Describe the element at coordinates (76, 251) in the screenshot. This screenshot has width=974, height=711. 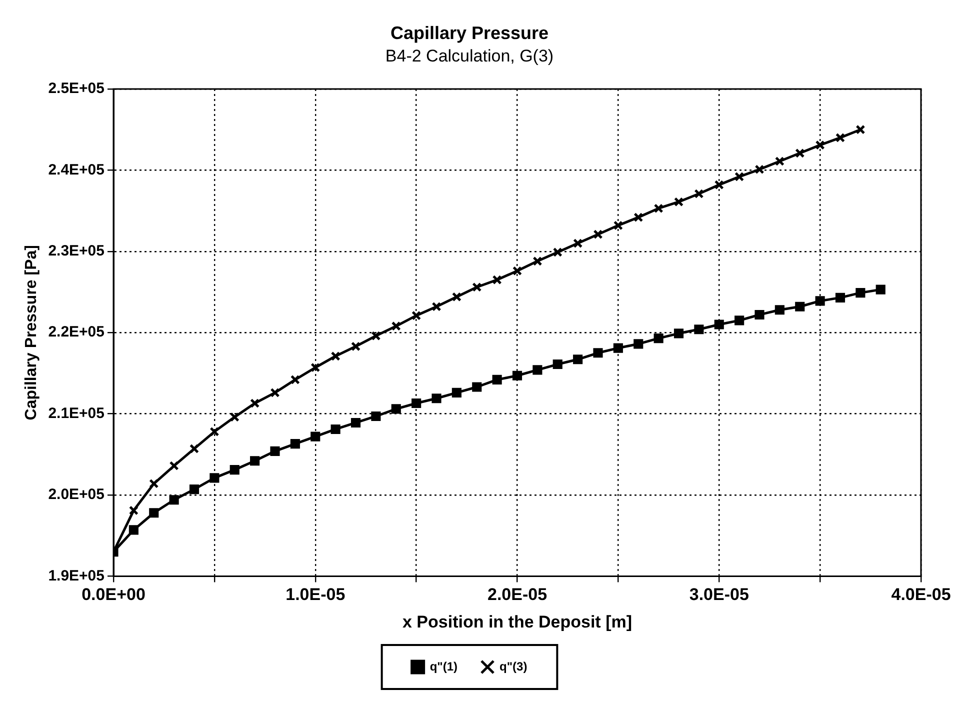
I see `y-tick-label: 2.3E+05` at that location.